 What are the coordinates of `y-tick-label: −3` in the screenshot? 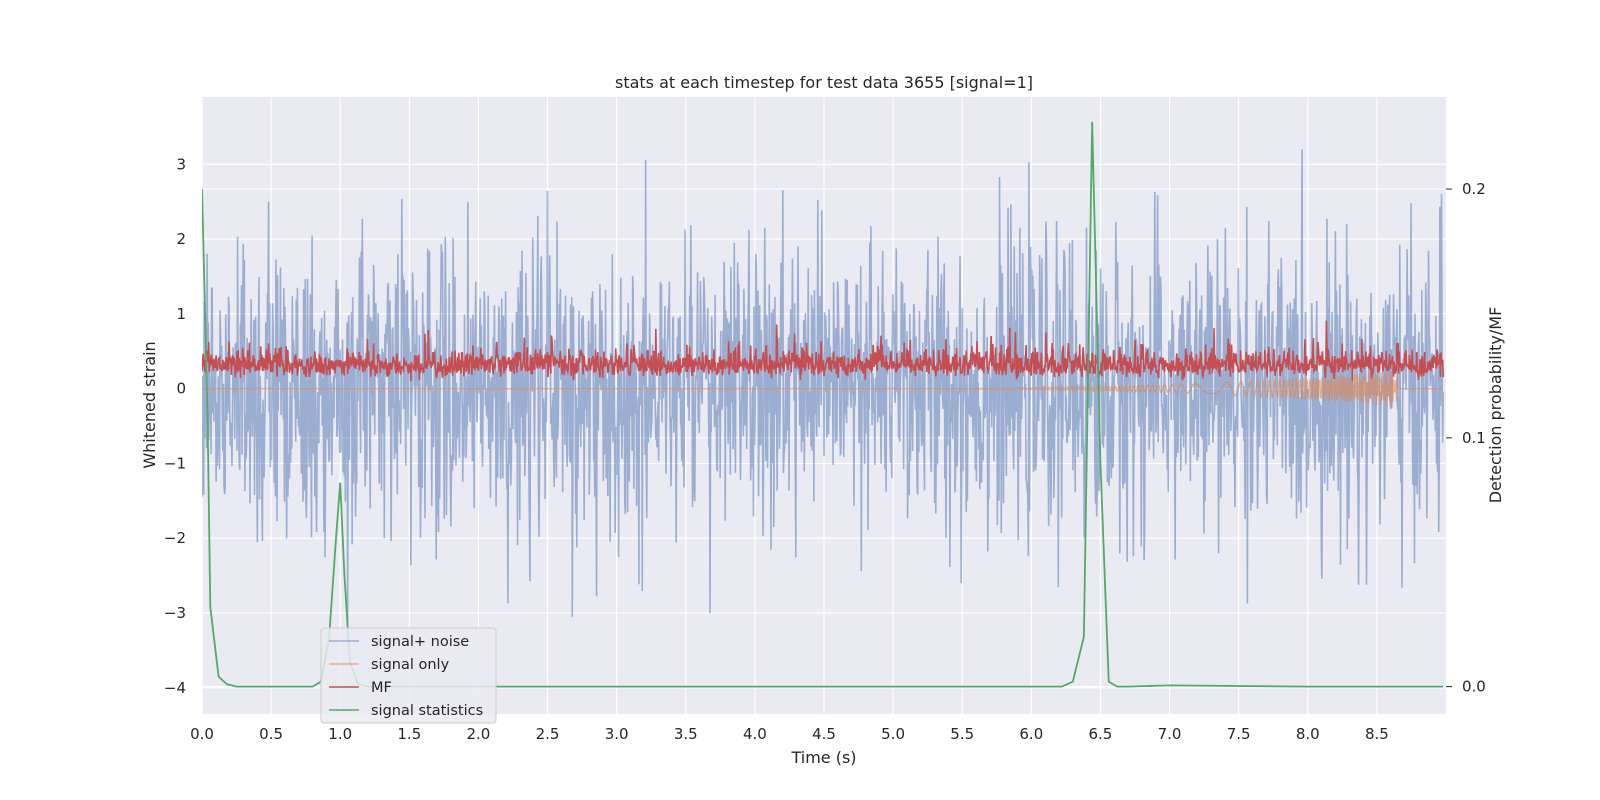 It's located at (175, 613).